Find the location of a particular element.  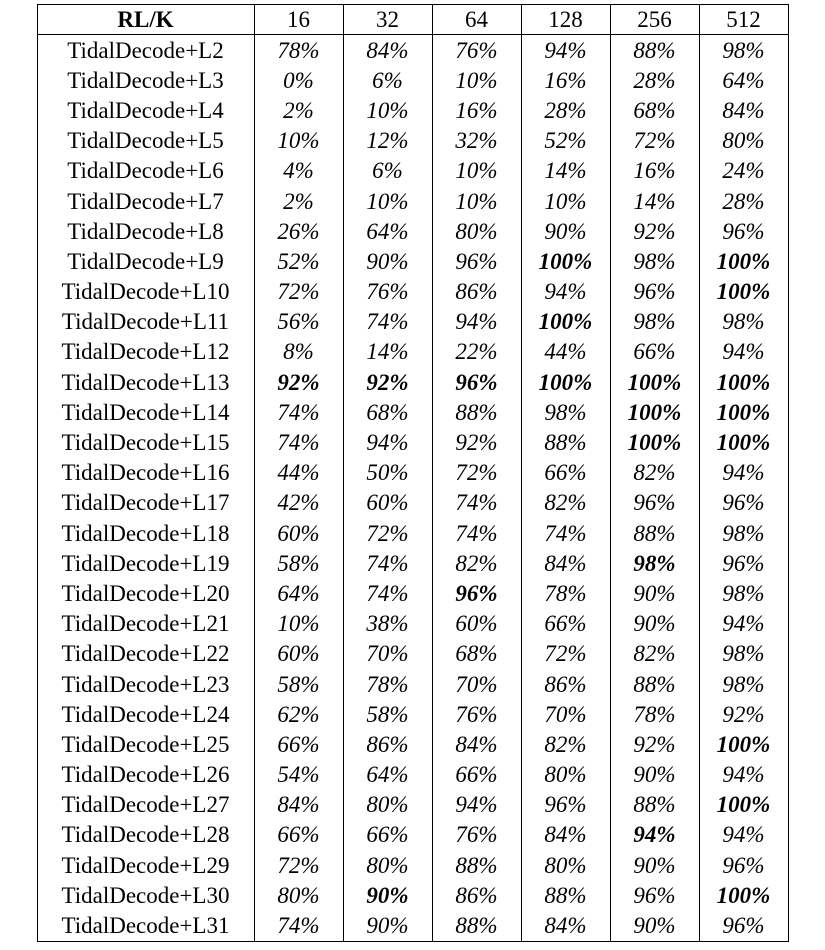

cell-value: 64% is located at coordinates (387, 775).